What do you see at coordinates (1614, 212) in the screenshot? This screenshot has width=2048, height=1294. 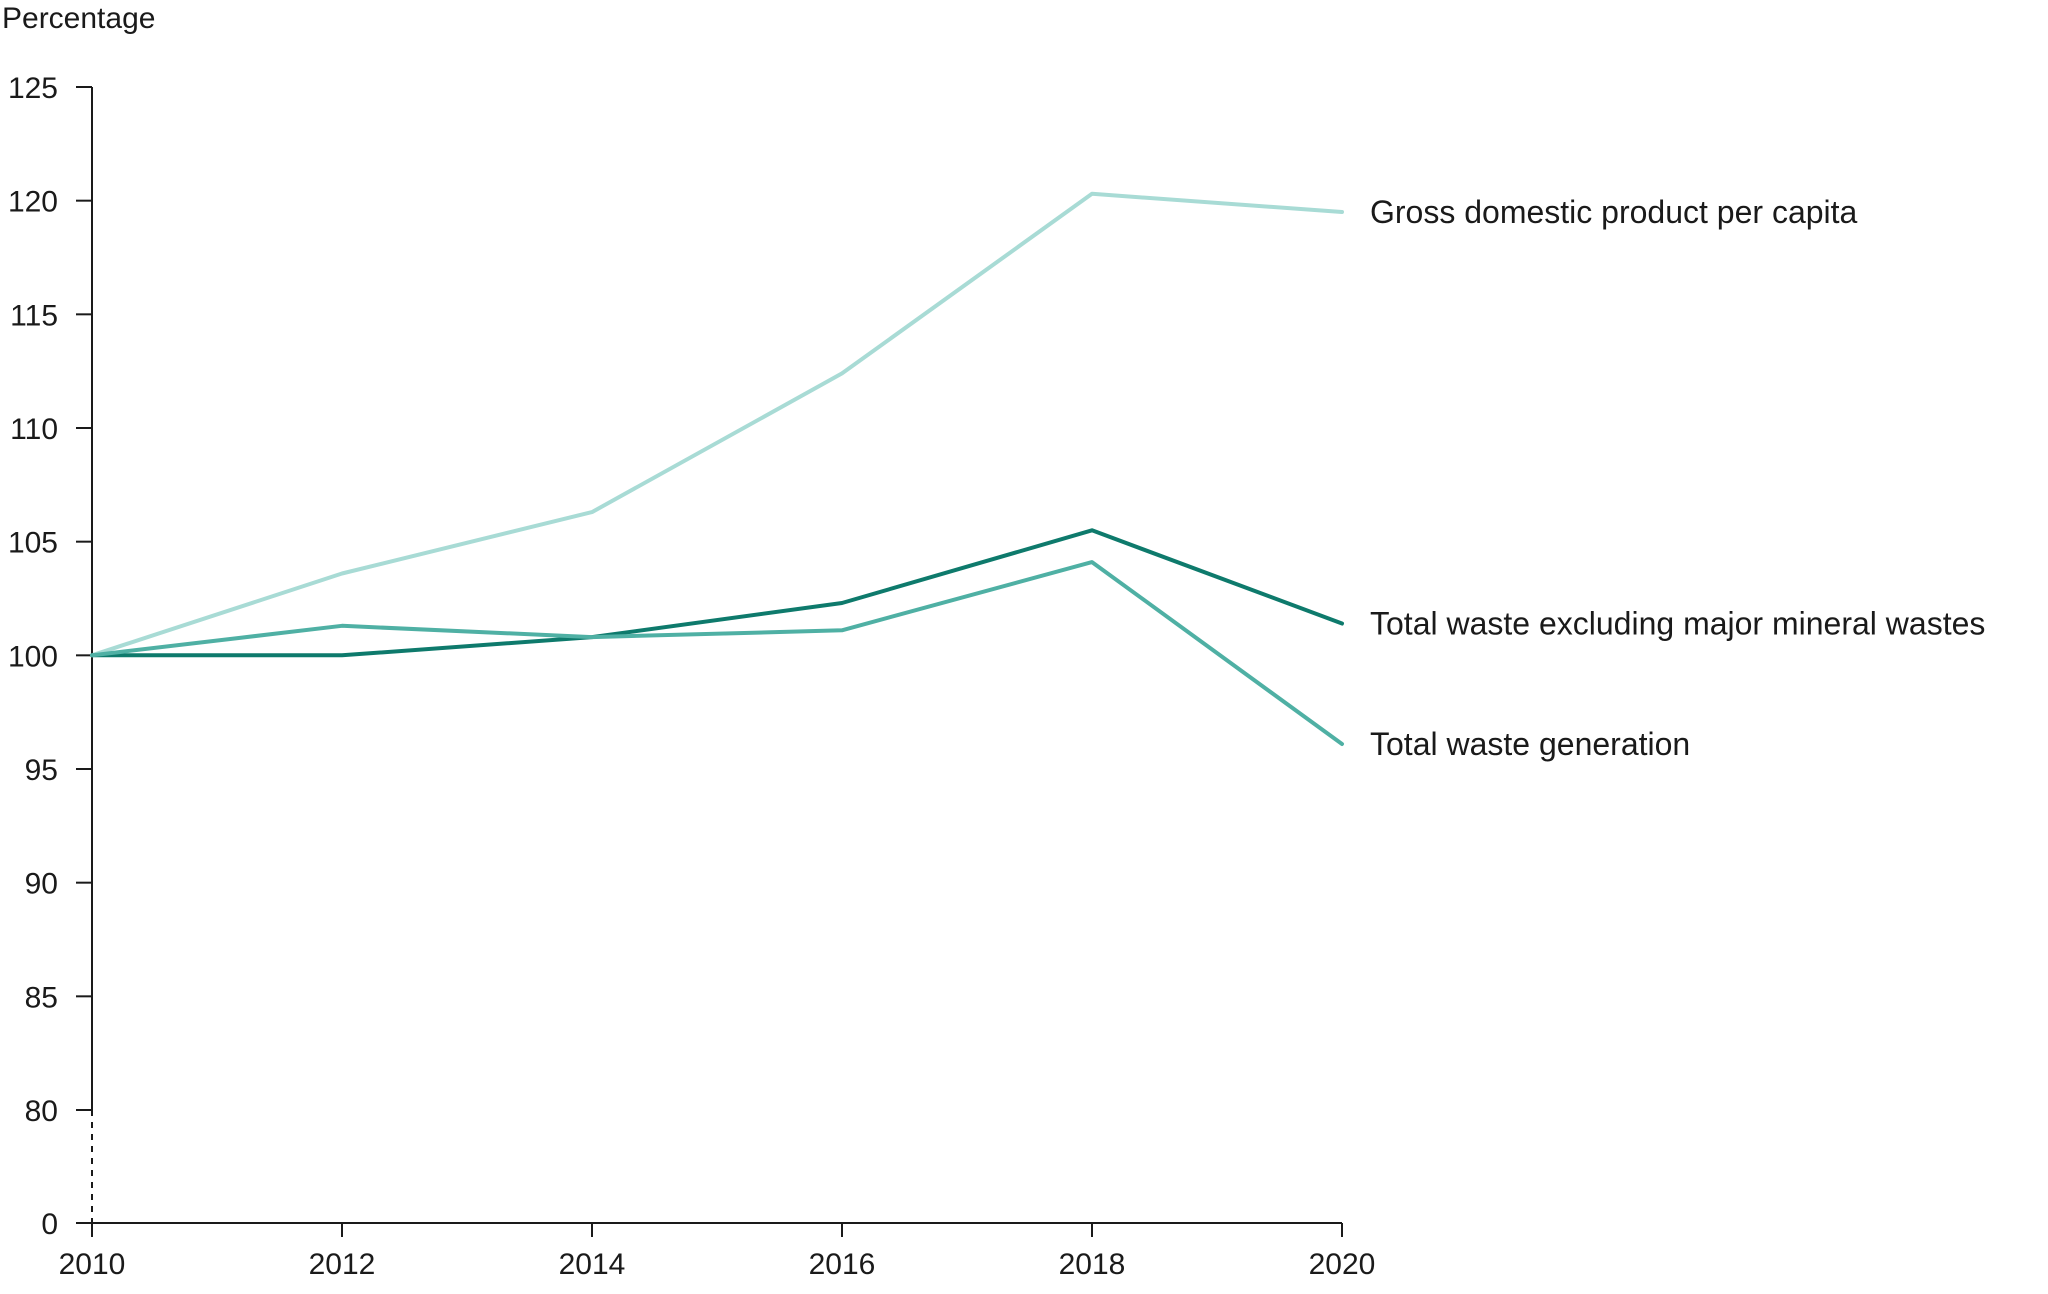 I see `series-label-1: Gross domestic product per capita` at bounding box center [1614, 212].